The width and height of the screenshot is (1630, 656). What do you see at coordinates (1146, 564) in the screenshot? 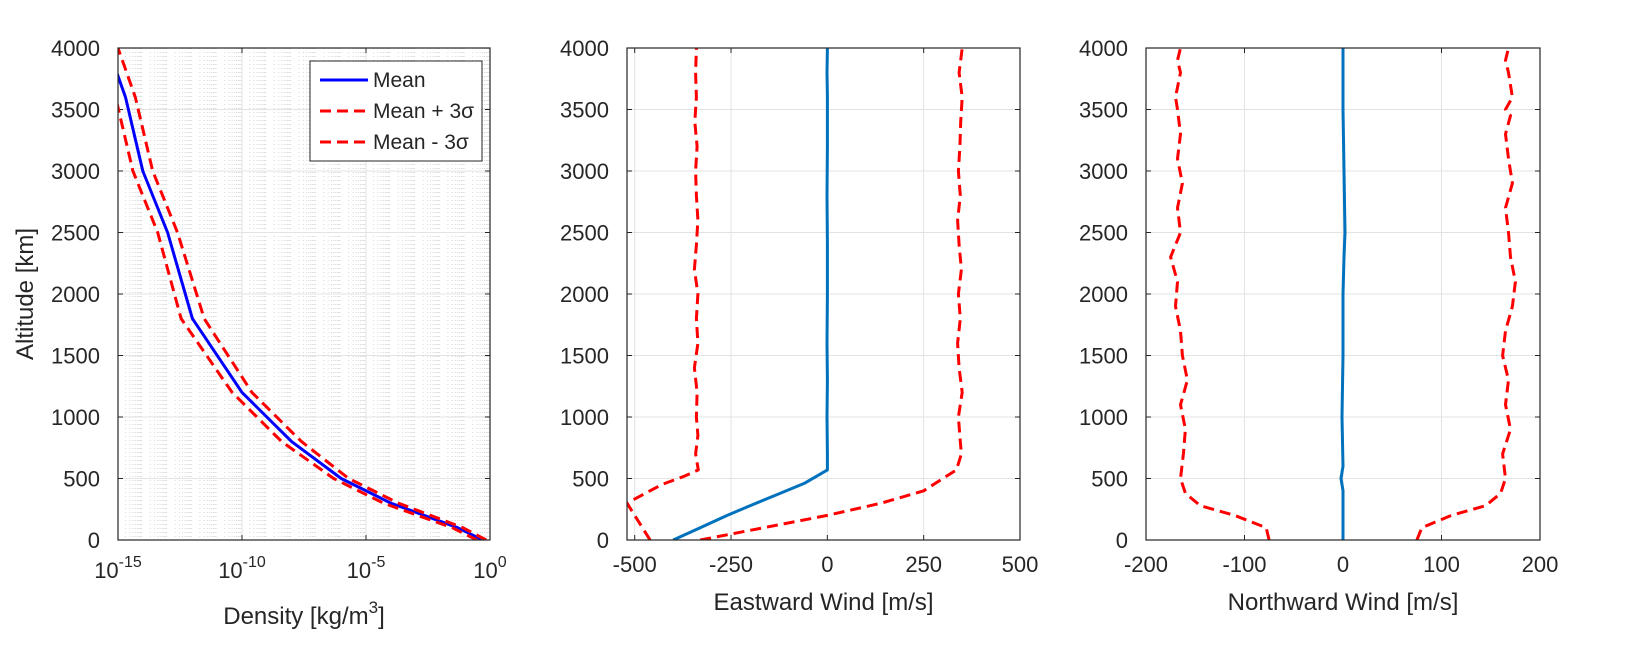
I see `x-tick-label: -200` at bounding box center [1146, 564].